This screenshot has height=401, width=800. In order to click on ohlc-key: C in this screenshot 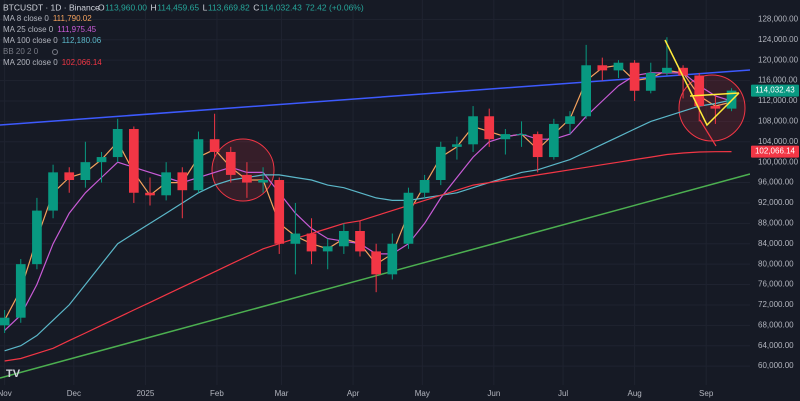, I will do `click(256, 7)`.